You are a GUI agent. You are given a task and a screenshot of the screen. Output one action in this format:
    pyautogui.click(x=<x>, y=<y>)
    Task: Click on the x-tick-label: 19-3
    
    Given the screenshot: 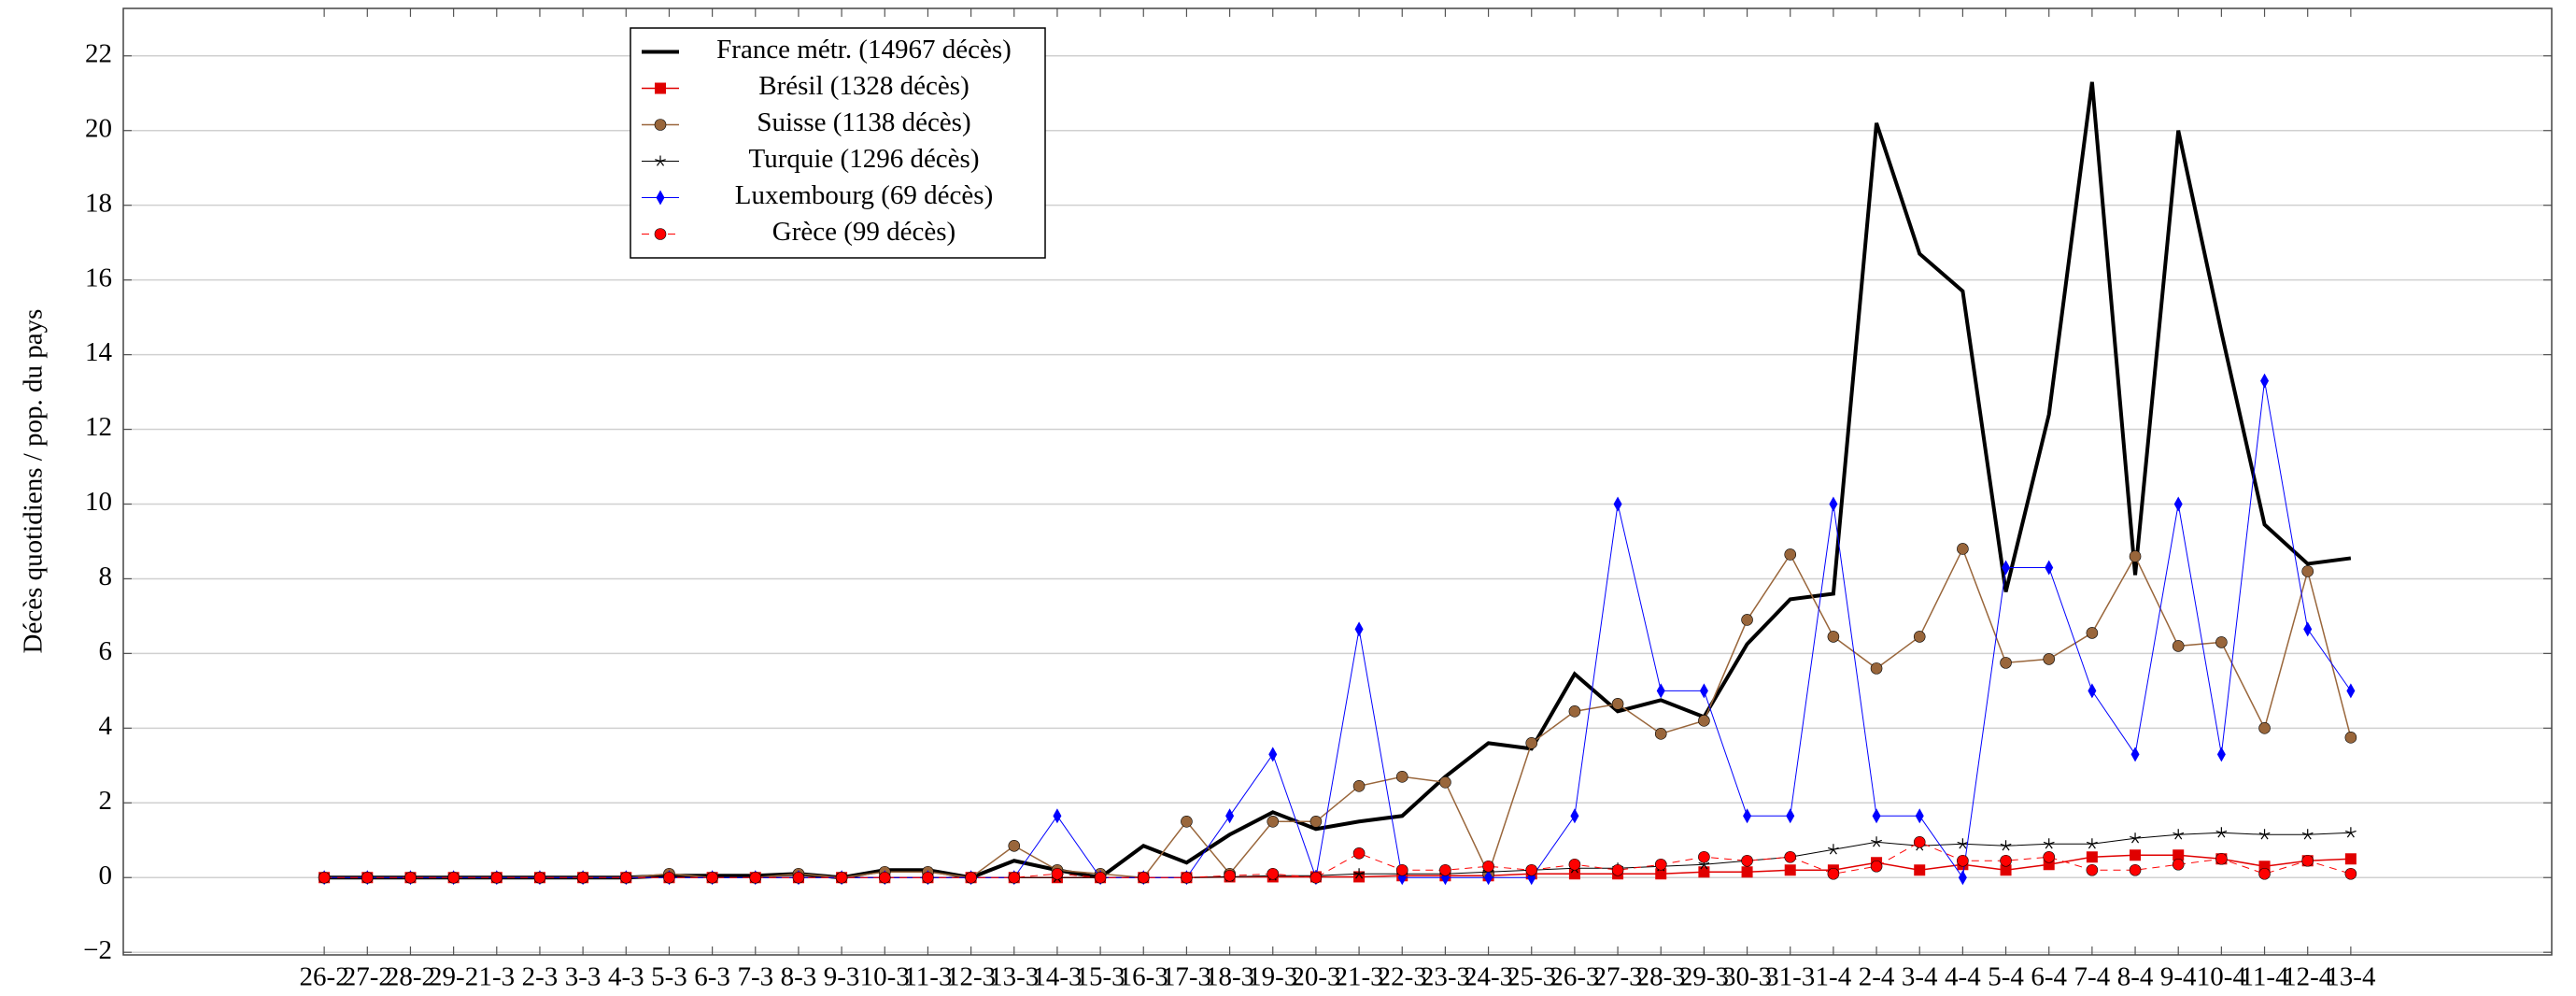 What is the action you would take?
    pyautogui.click(x=1272, y=977)
    